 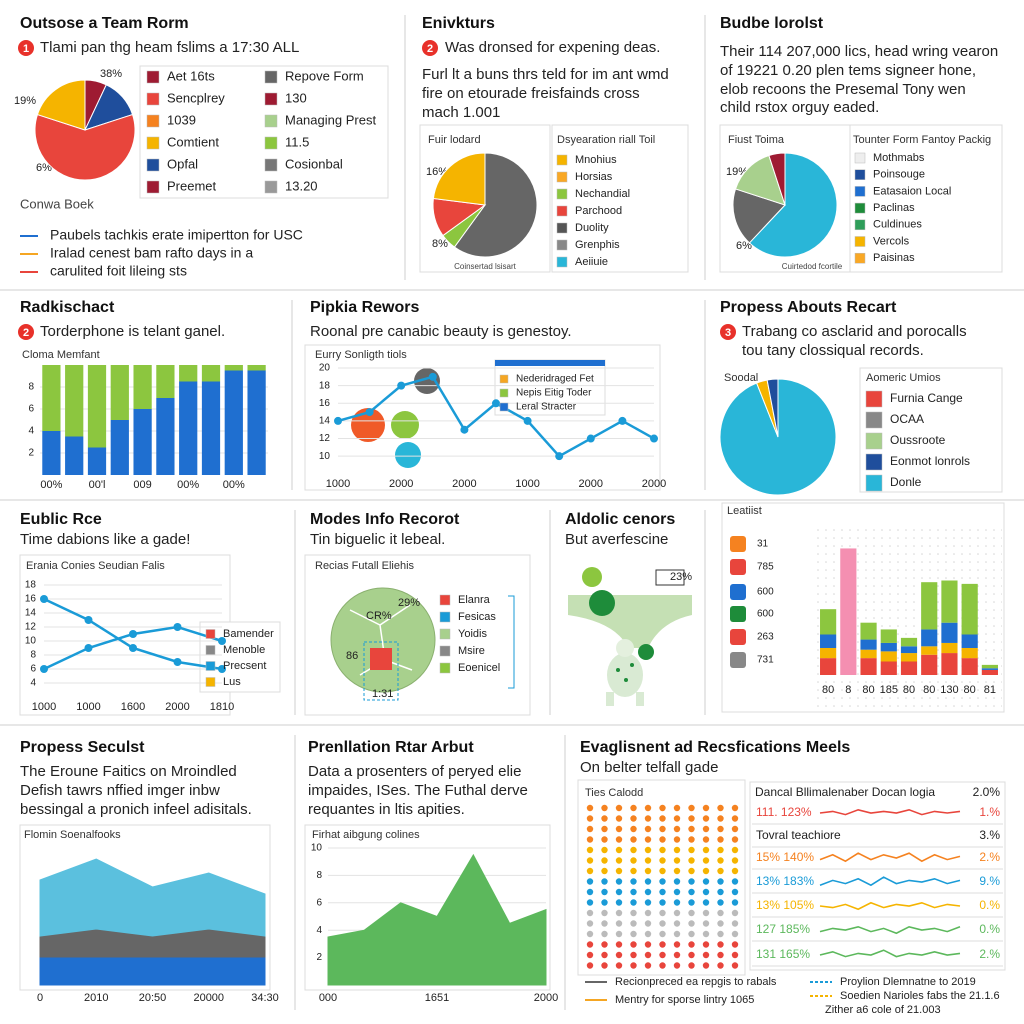 What do you see at coordinates (153, 998) in the screenshot?
I see `x-tick-label: 20:50` at bounding box center [153, 998].